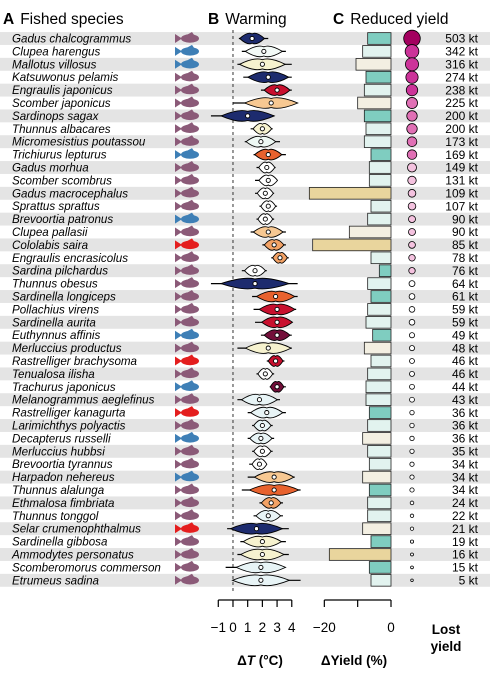 Image resolution: width=490 pixels, height=677 pixels. Describe the element at coordinates (61, 103) in the screenshot. I see `species-name: Scomber japonicus` at that location.